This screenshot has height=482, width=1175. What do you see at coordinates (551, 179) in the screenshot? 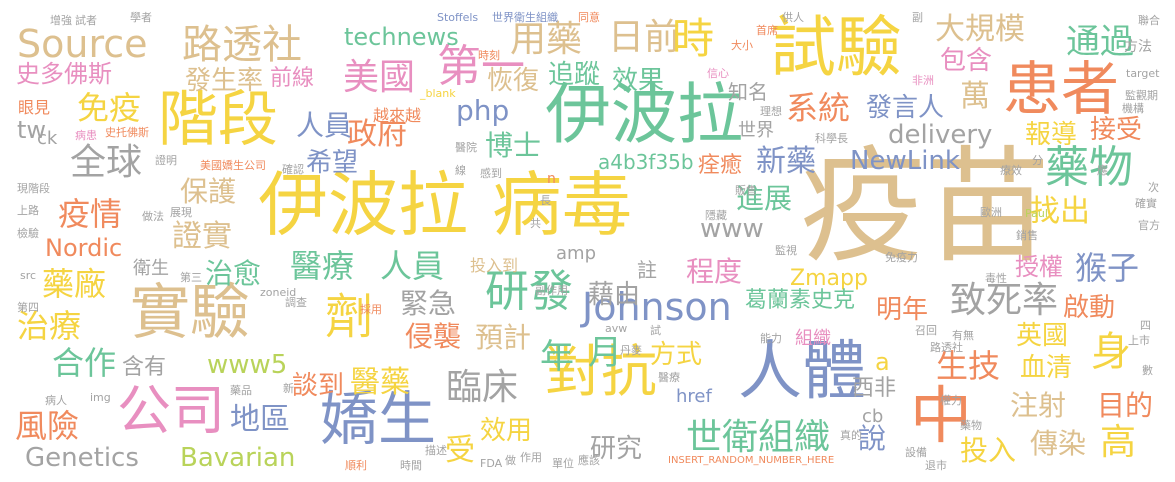
I see `word: n` at bounding box center [551, 179].